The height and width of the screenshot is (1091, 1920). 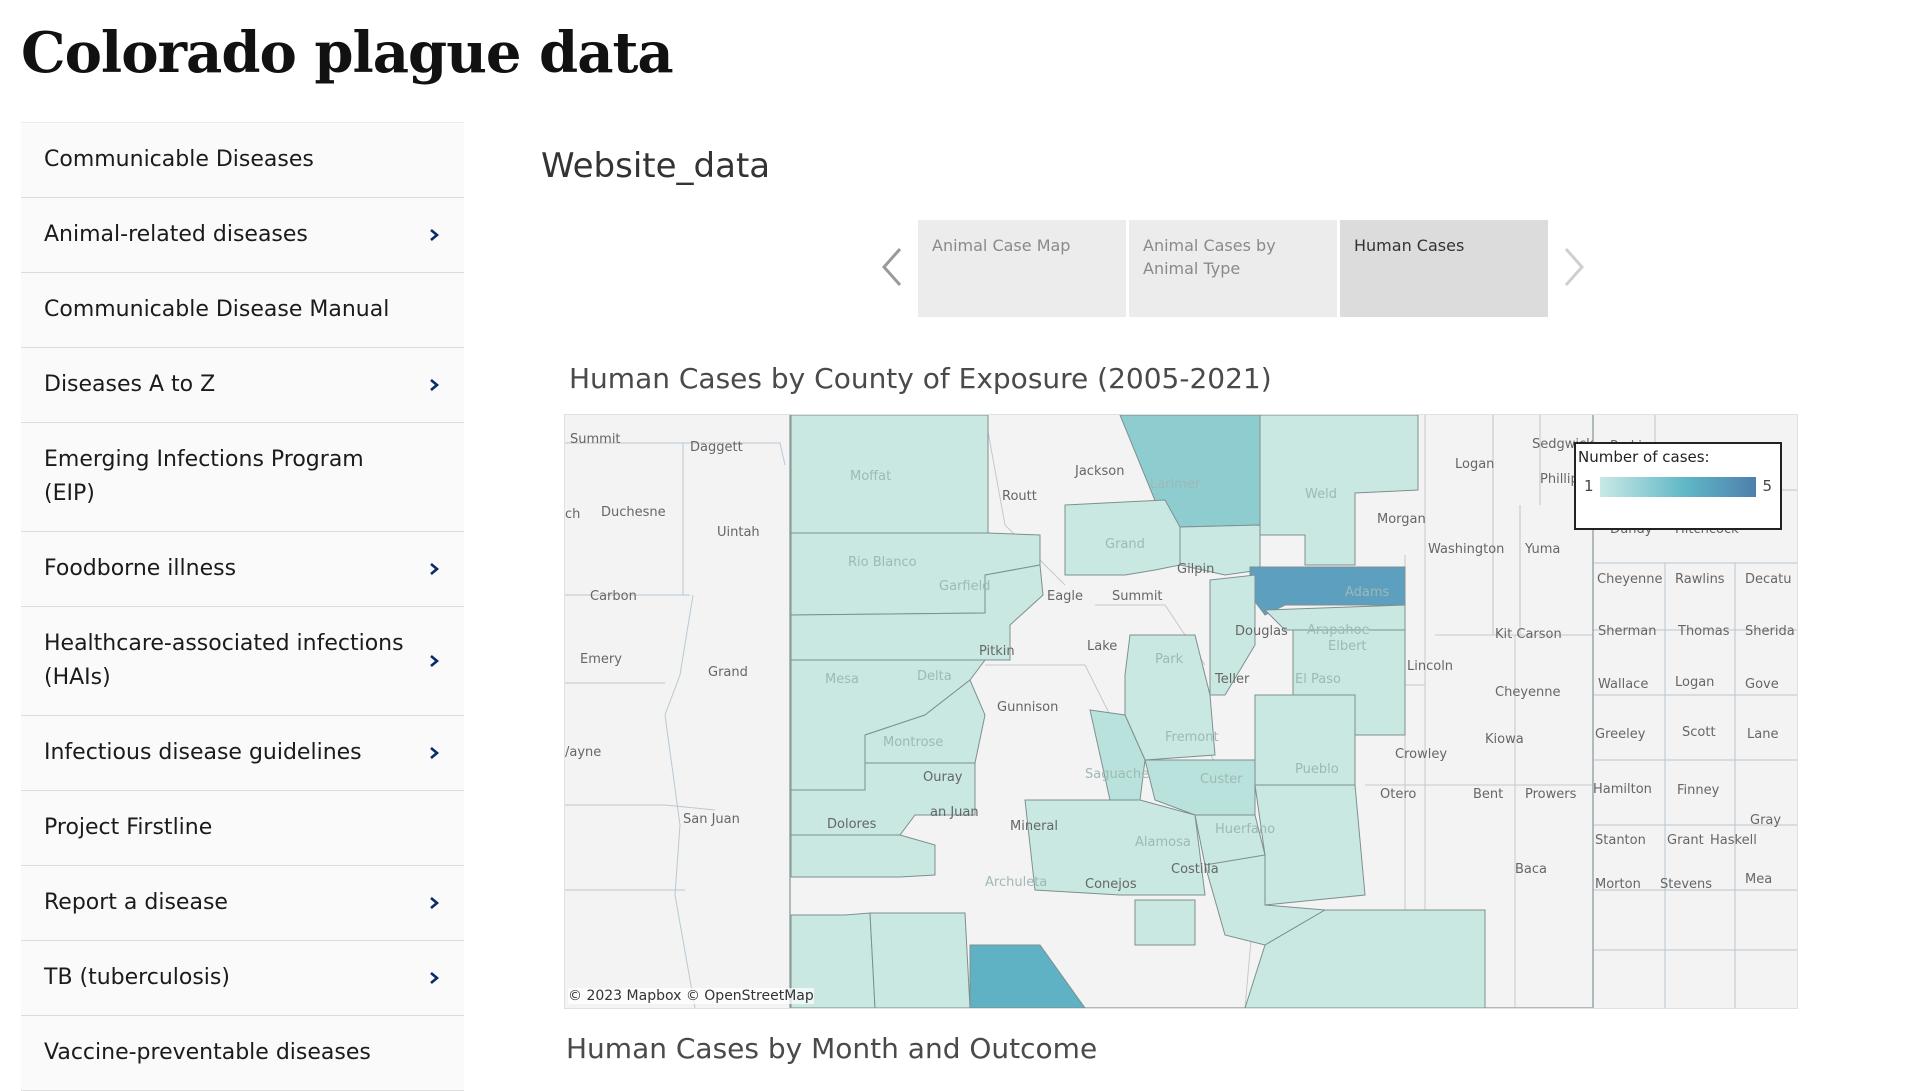 I want to click on sidebar-item: Healthcare-associated infections (HAIs), so click(x=242, y=661).